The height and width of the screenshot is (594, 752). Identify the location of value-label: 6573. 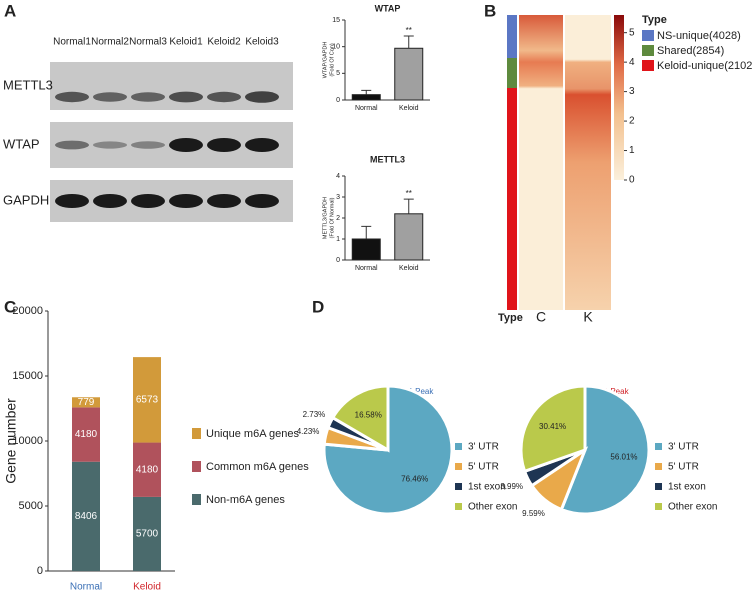
(147, 399).